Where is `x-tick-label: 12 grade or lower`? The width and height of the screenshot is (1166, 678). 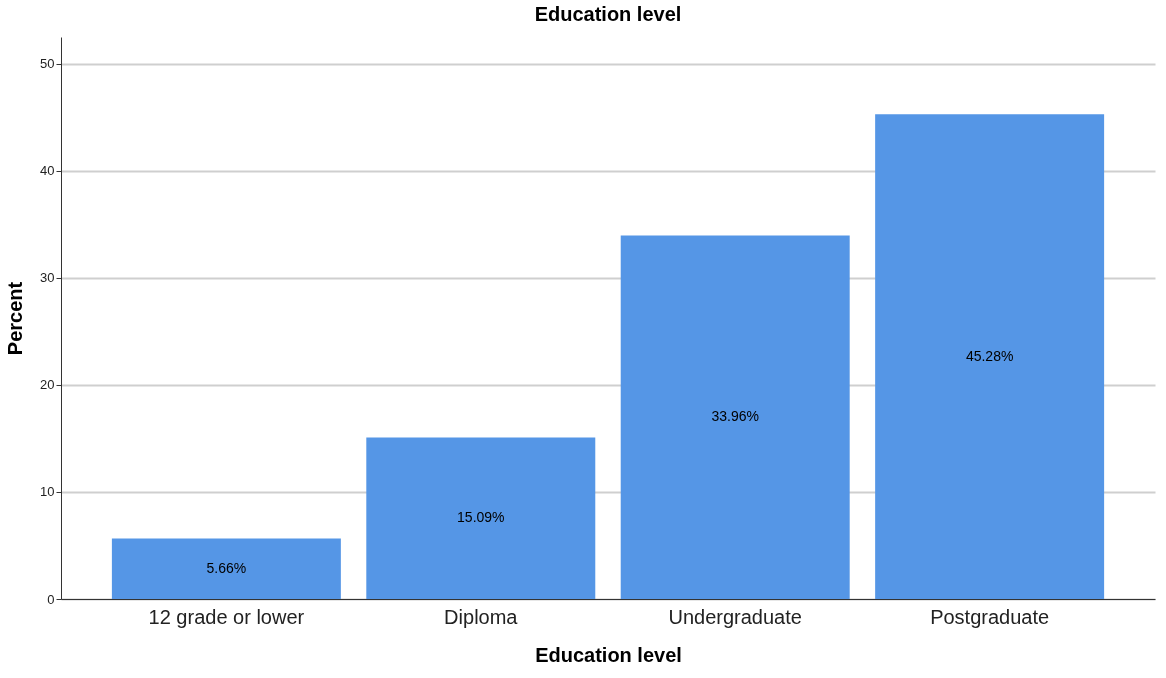
x-tick-label: 12 grade or lower is located at coordinates (226, 616).